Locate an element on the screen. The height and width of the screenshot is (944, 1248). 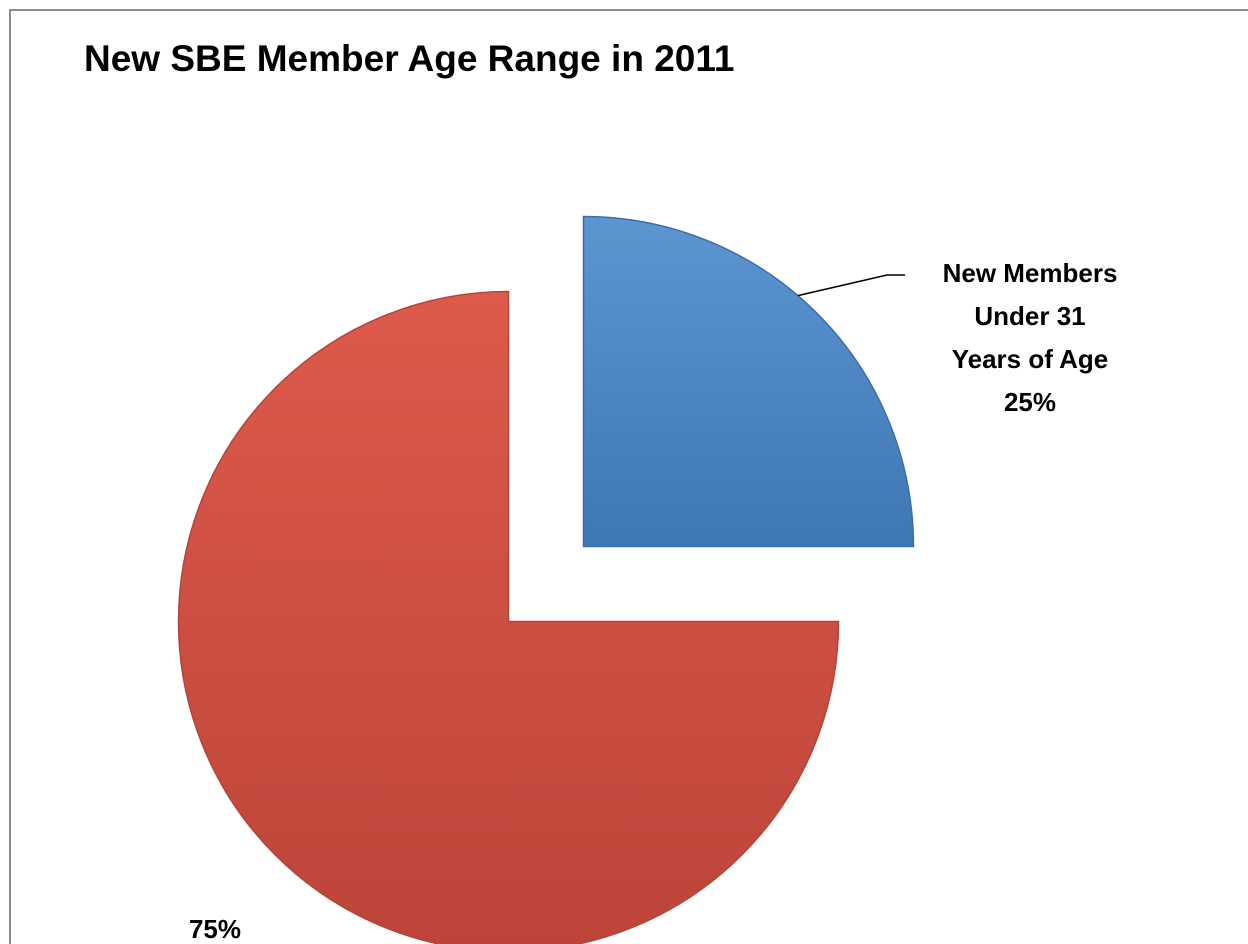
data-label-0-line-2: Years of Age is located at coordinates (1030, 359).